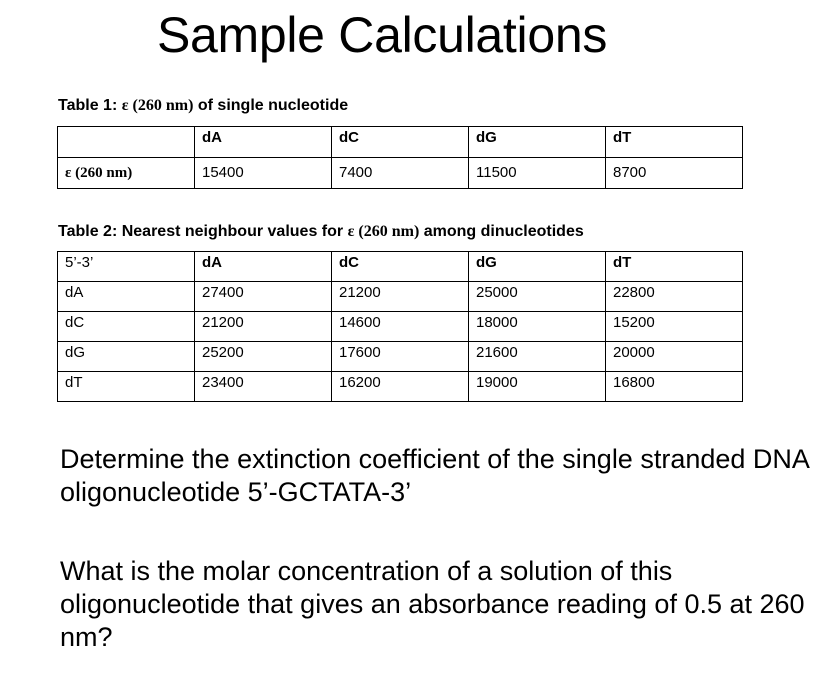  What do you see at coordinates (263, 356) in the screenshot?
I see `table2-cell: 25200` at bounding box center [263, 356].